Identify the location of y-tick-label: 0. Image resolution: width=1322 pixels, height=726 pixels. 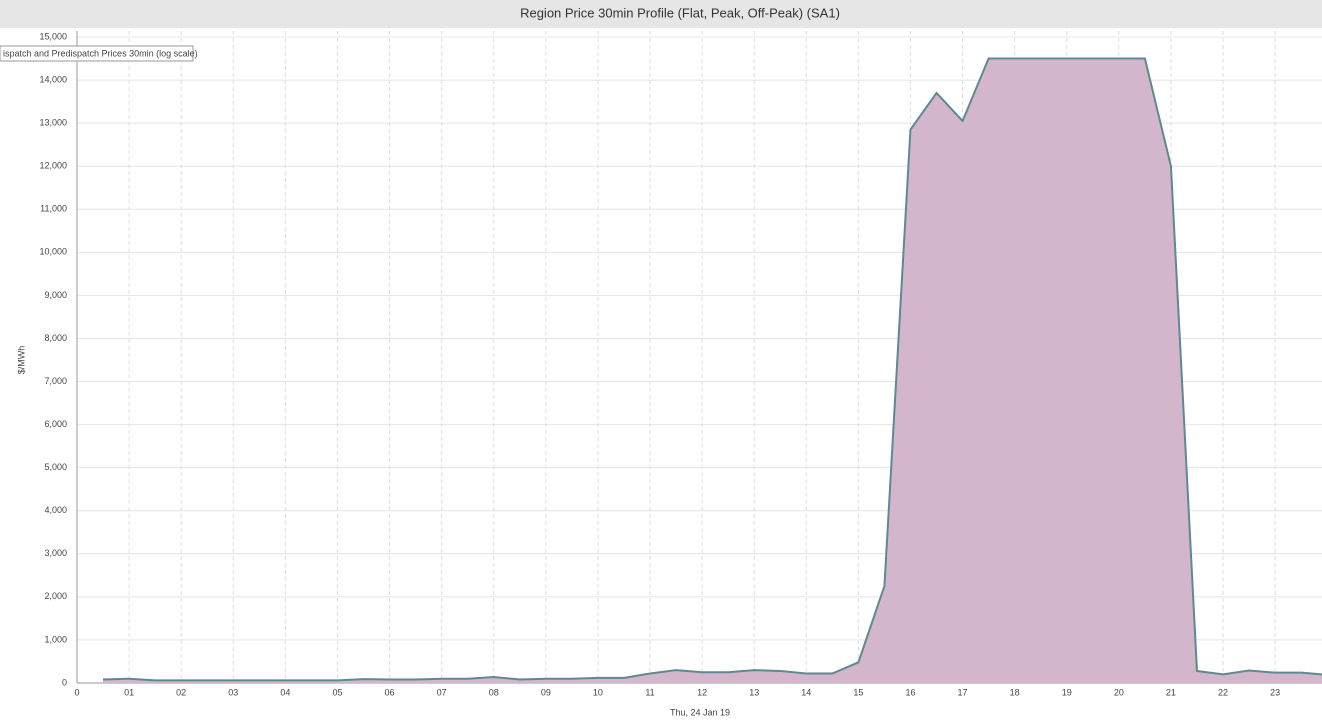
(64, 682).